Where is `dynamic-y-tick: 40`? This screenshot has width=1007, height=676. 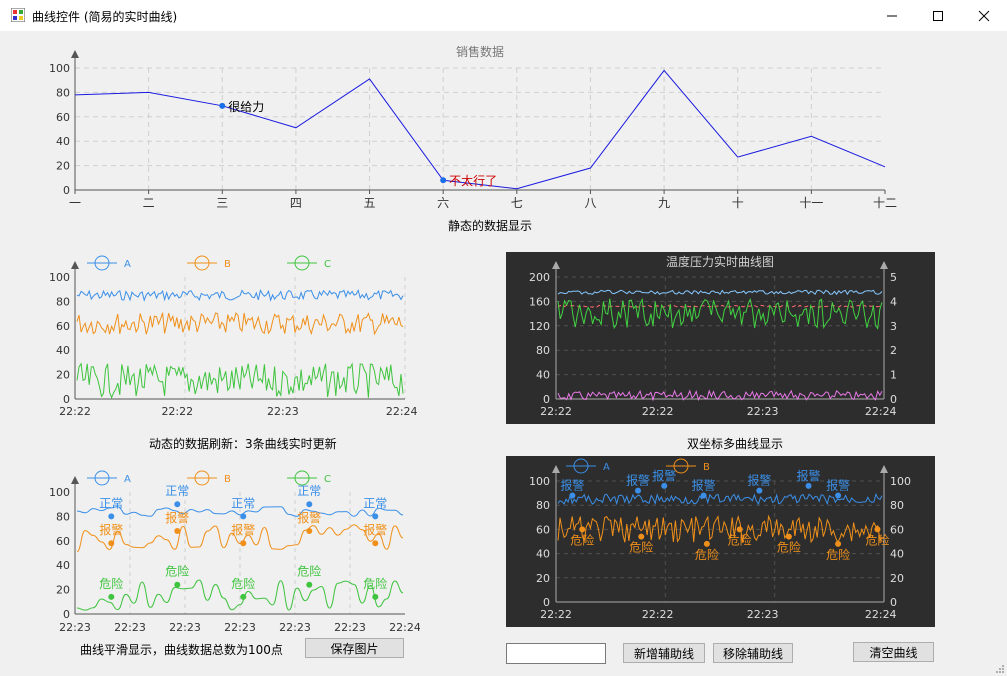
dynamic-y-tick: 40 is located at coordinates (63, 350).